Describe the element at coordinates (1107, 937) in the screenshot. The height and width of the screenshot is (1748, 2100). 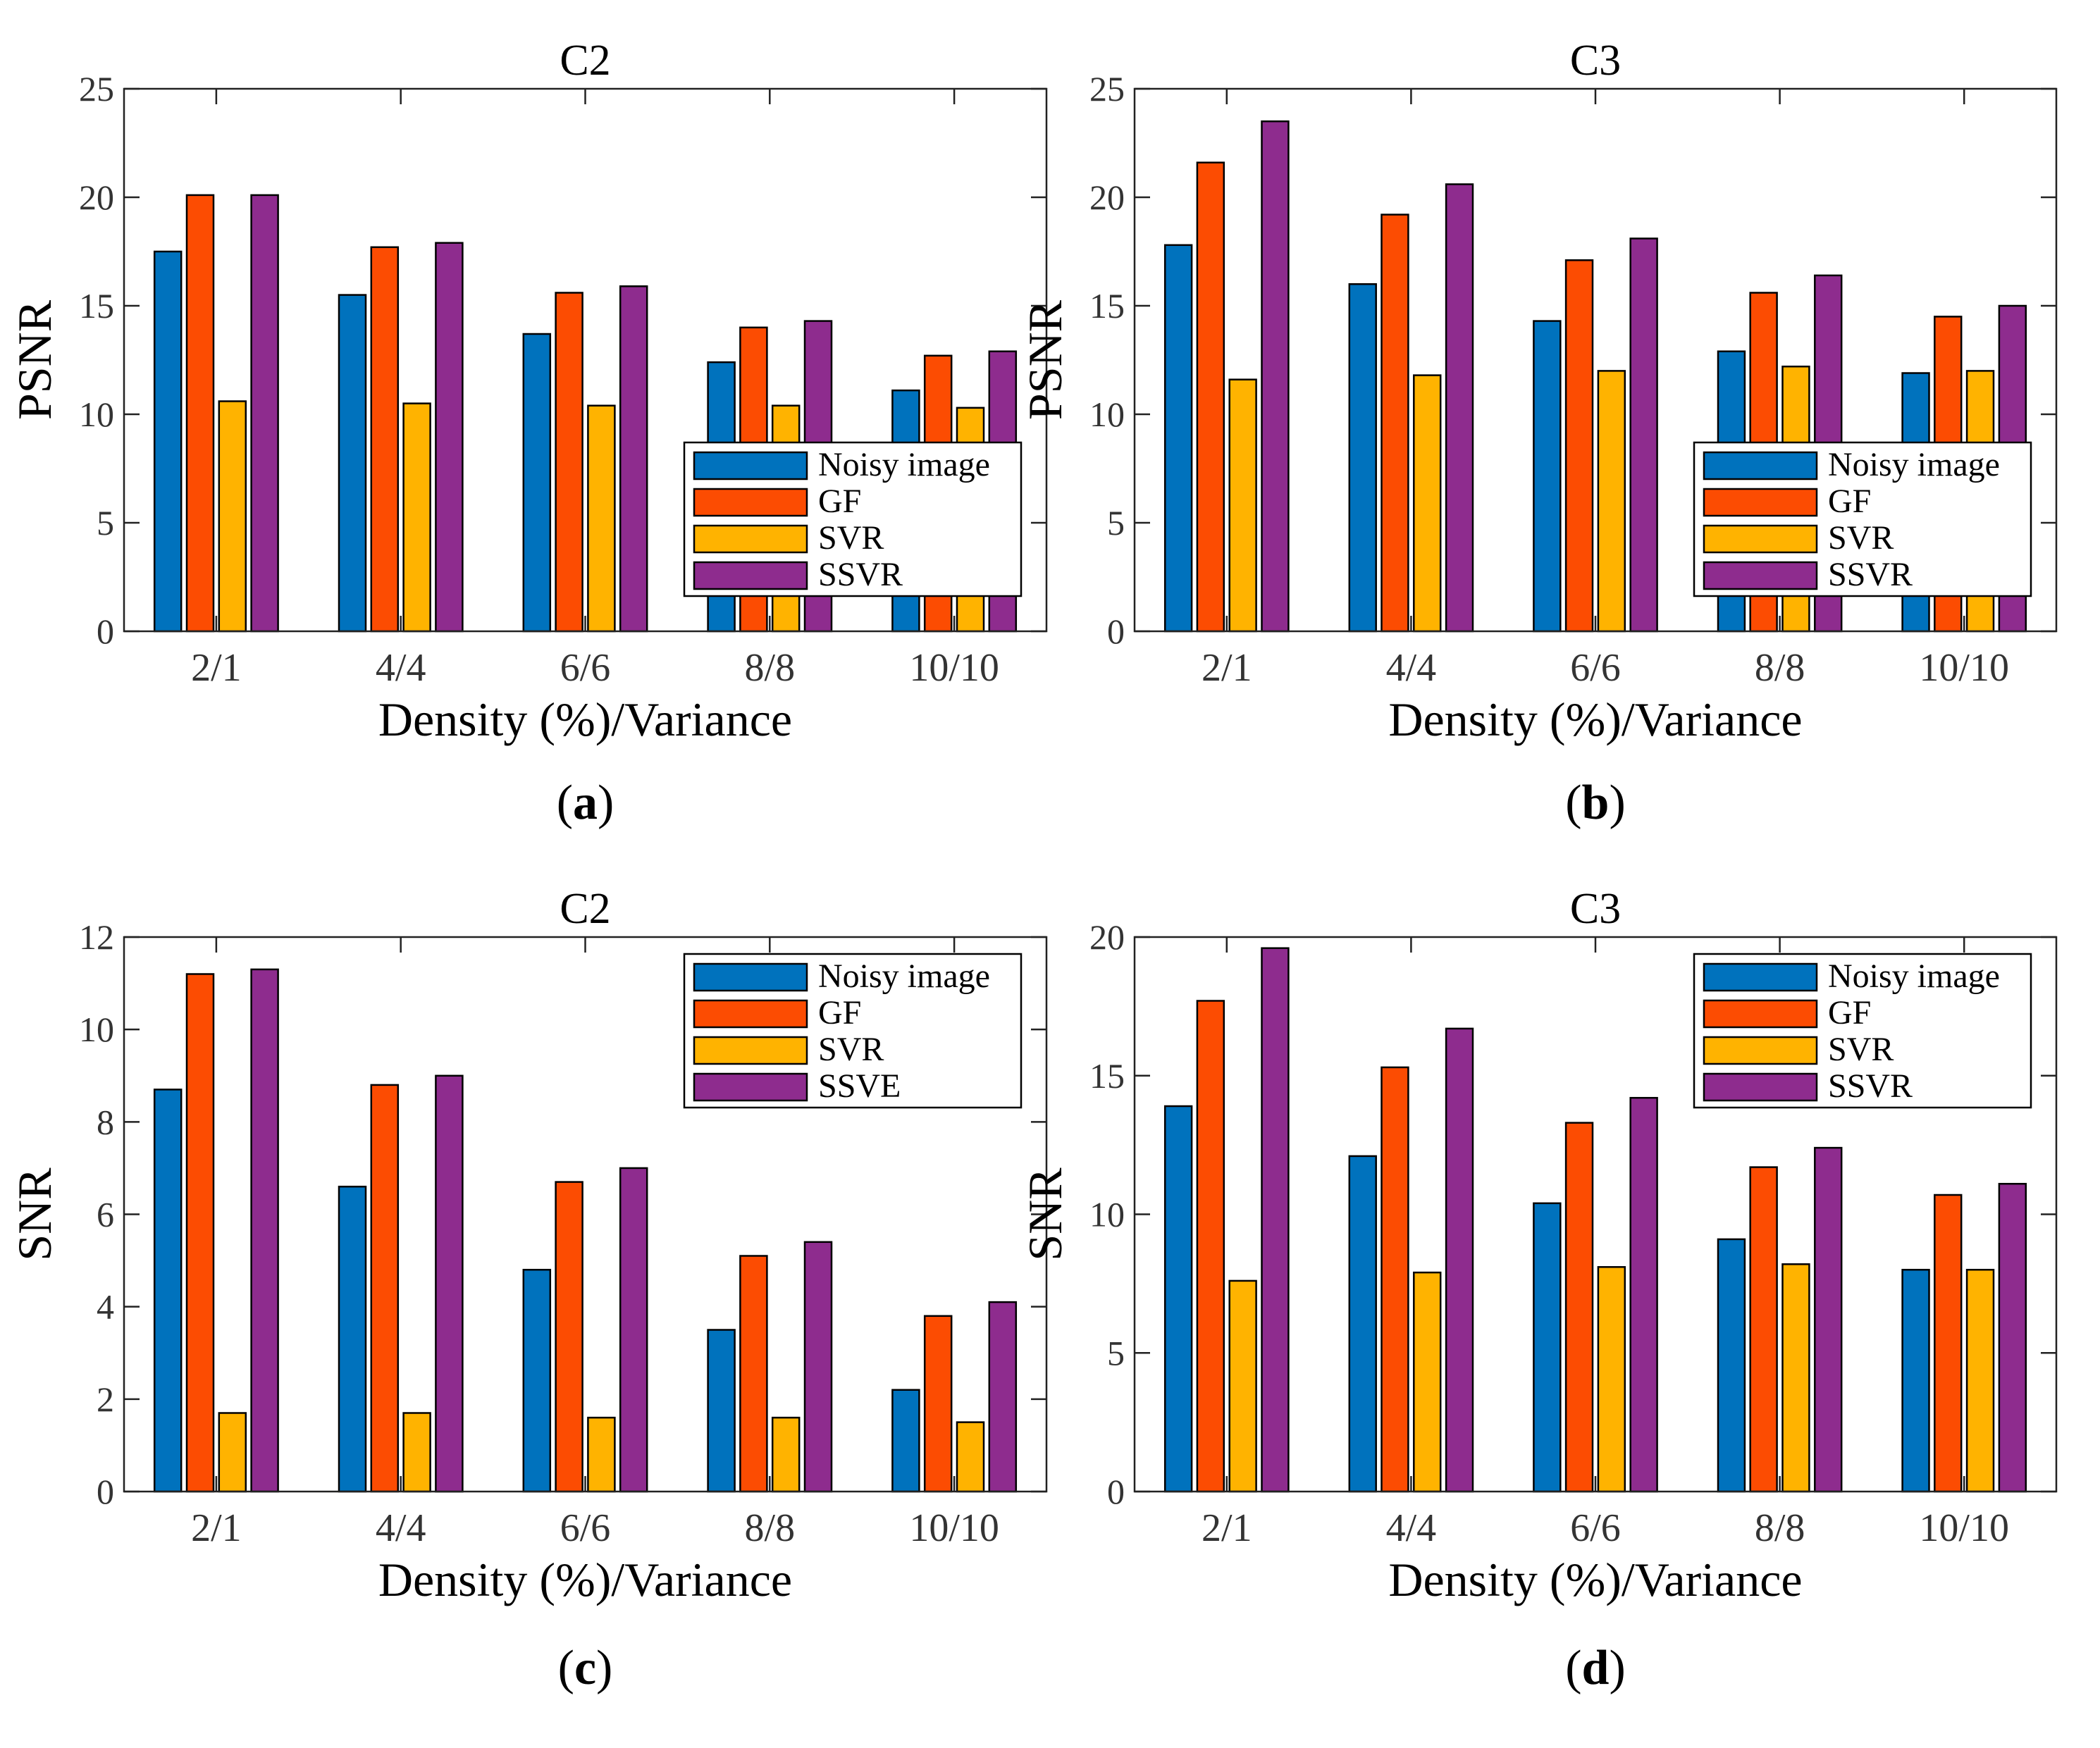
I see `y-tick-label: 20` at that location.